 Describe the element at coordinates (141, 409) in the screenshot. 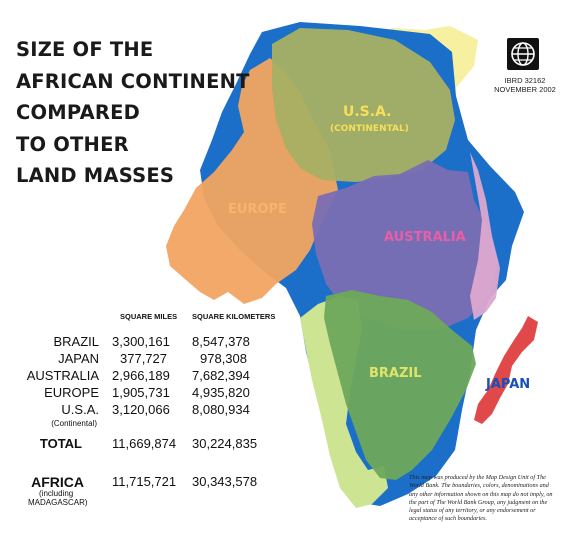

I see `row-miles: 3,120,066` at that location.